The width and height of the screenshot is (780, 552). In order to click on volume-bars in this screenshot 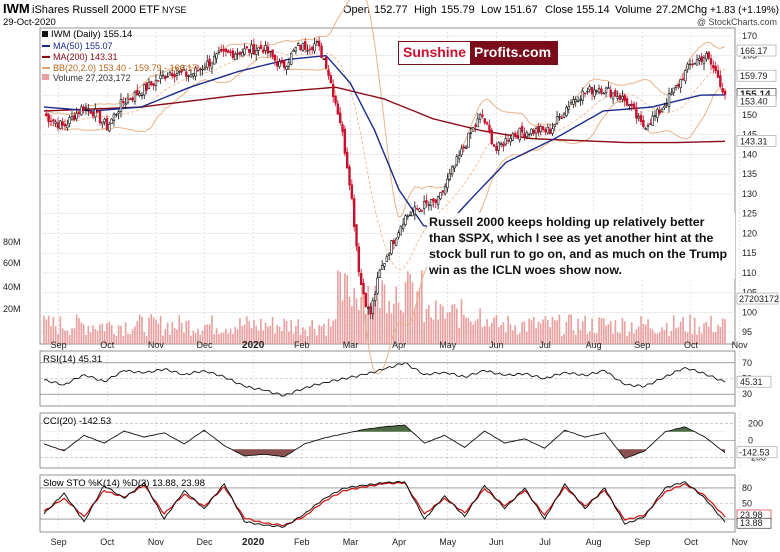, I will do `click(384, 307)`.